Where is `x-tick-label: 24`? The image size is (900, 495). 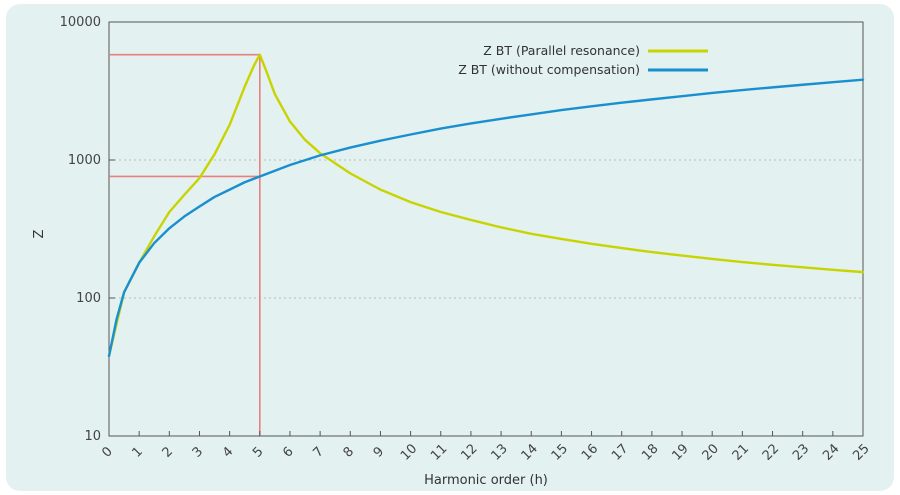 x-tick-label: 24 is located at coordinates (831, 452).